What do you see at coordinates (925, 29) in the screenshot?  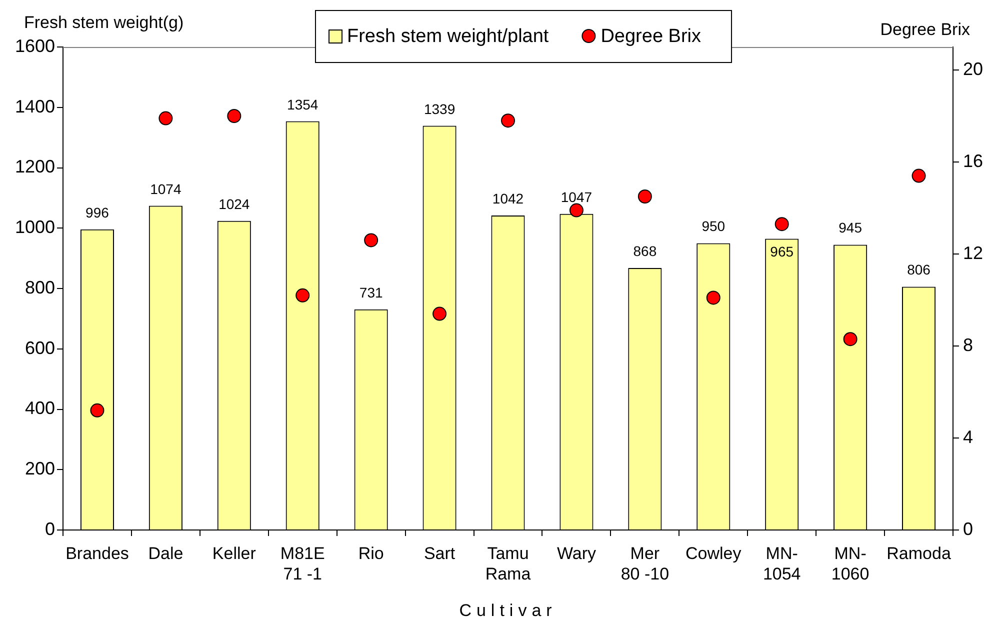 I see `y2-axis-title: Degree Brix` at bounding box center [925, 29].